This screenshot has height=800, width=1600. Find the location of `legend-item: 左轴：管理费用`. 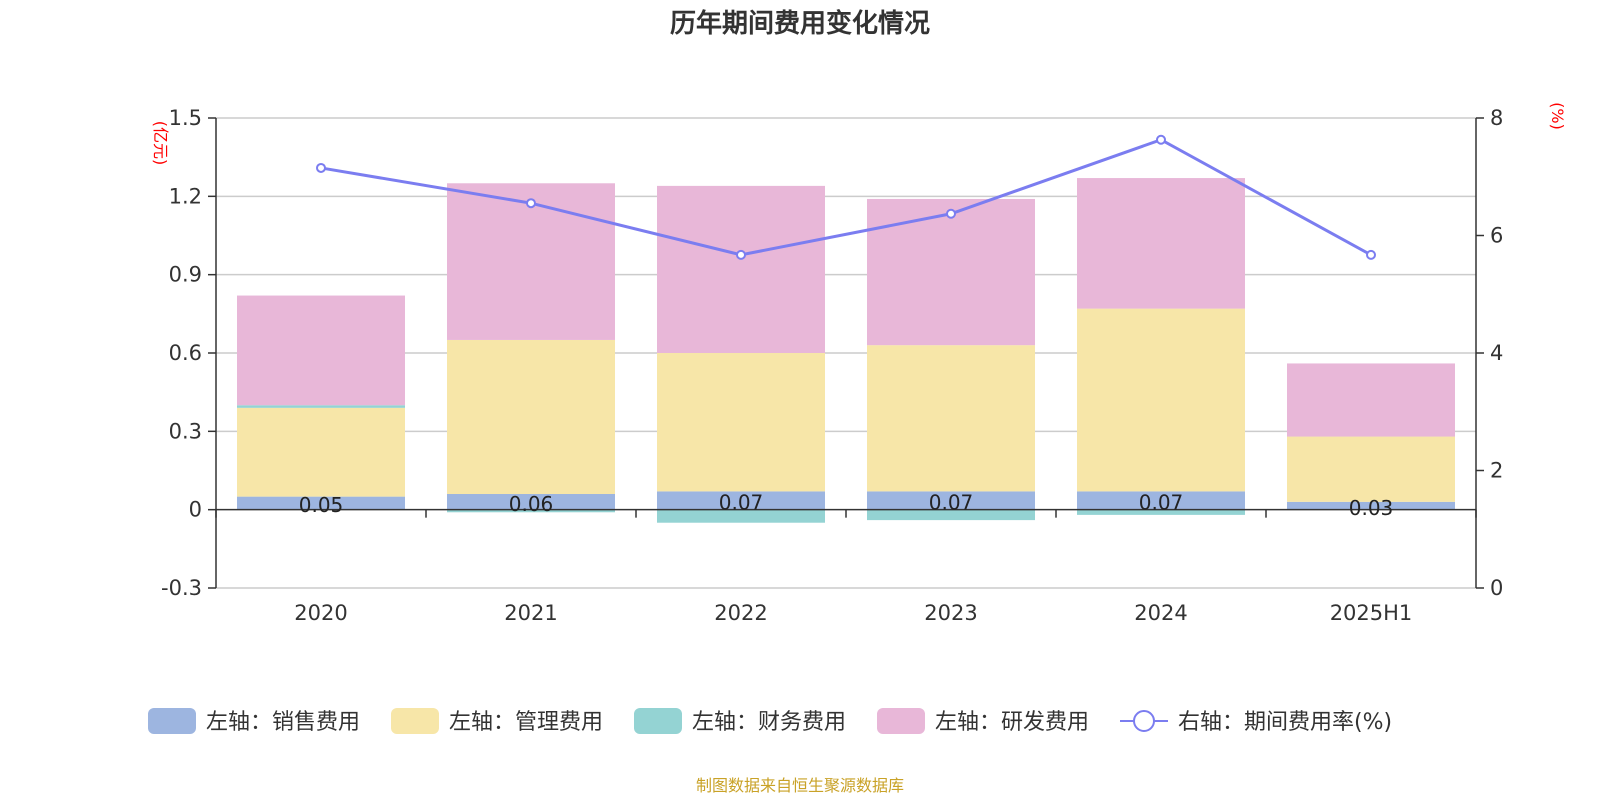

legend-item: 左轴：管理费用 is located at coordinates (497, 721).